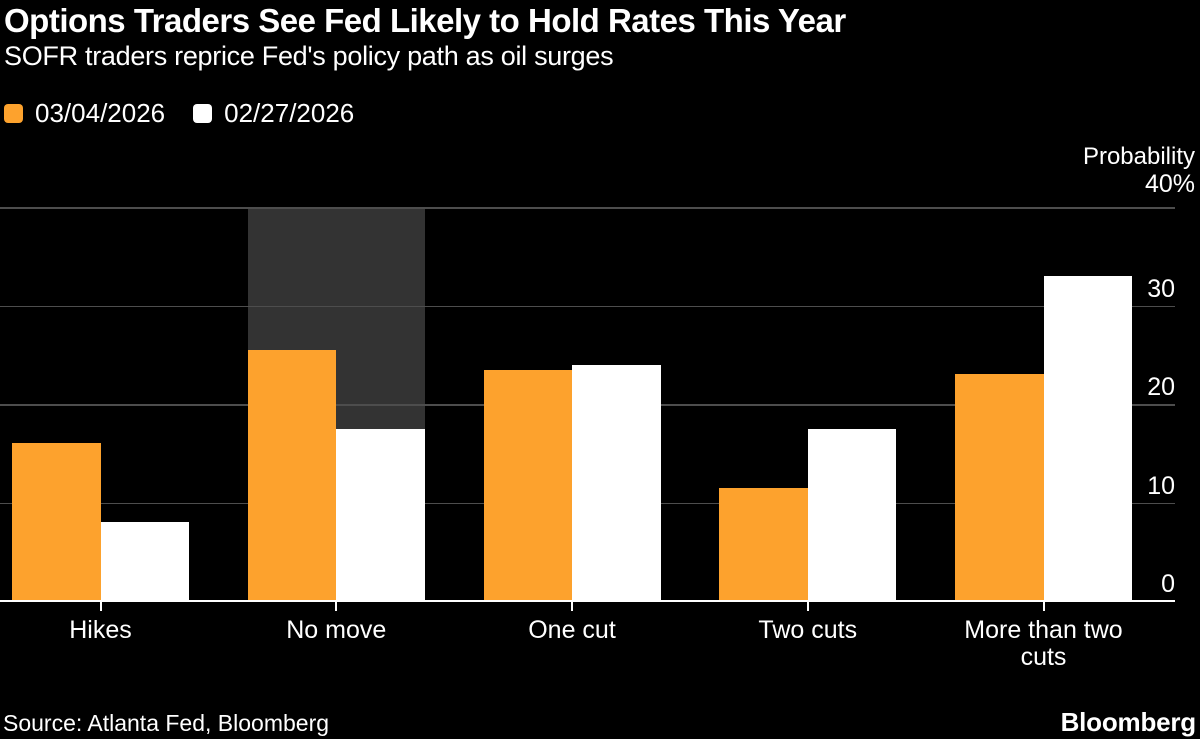  Describe the element at coordinates (1128, 722) in the screenshot. I see `bloomberg-logo: Bloomberg` at that location.